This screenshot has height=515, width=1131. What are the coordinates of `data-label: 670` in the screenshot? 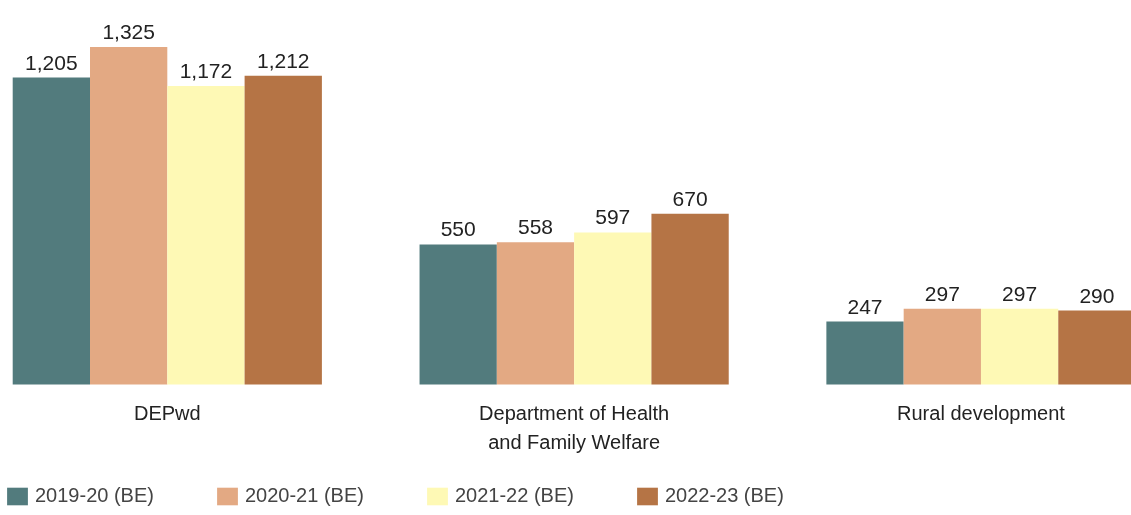 It's located at (690, 198).